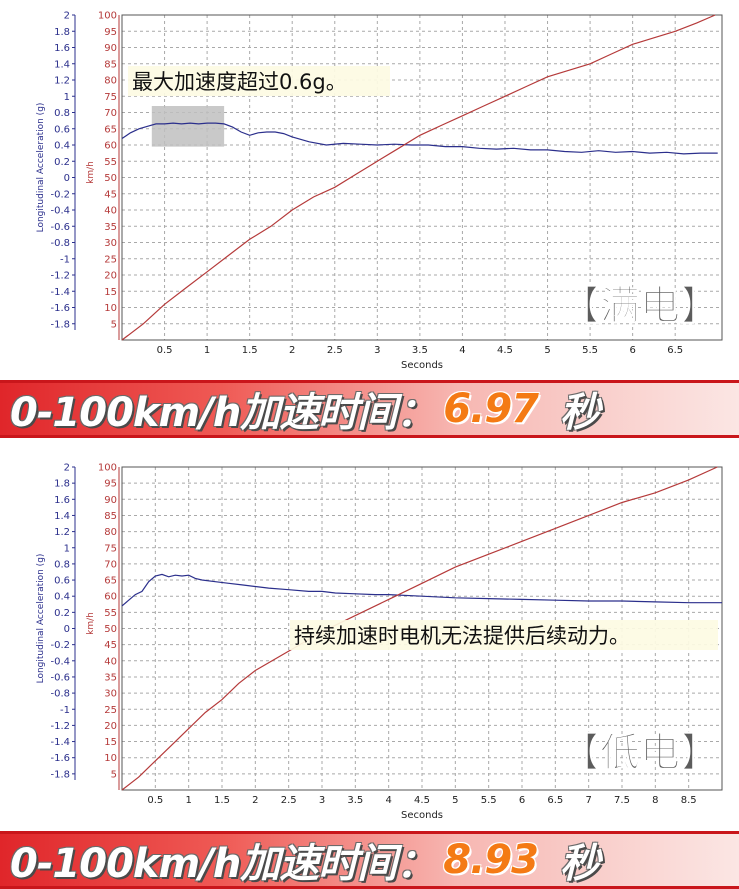 This screenshot has width=739, height=889. I want to click on right-tick-label: 30, so click(110, 243).